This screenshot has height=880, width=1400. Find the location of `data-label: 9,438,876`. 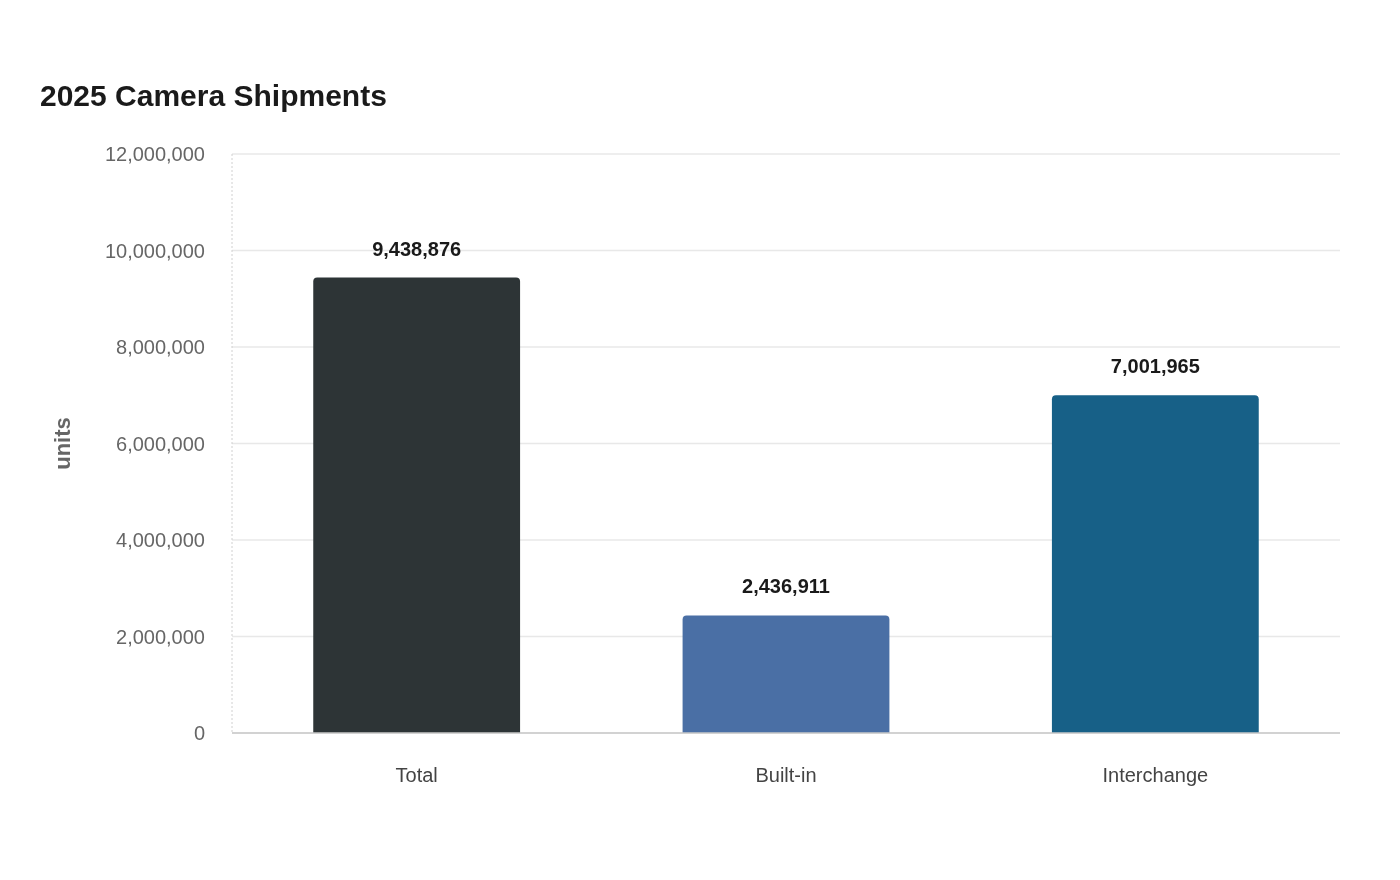

data-label: 9,438,876 is located at coordinates (417, 248).